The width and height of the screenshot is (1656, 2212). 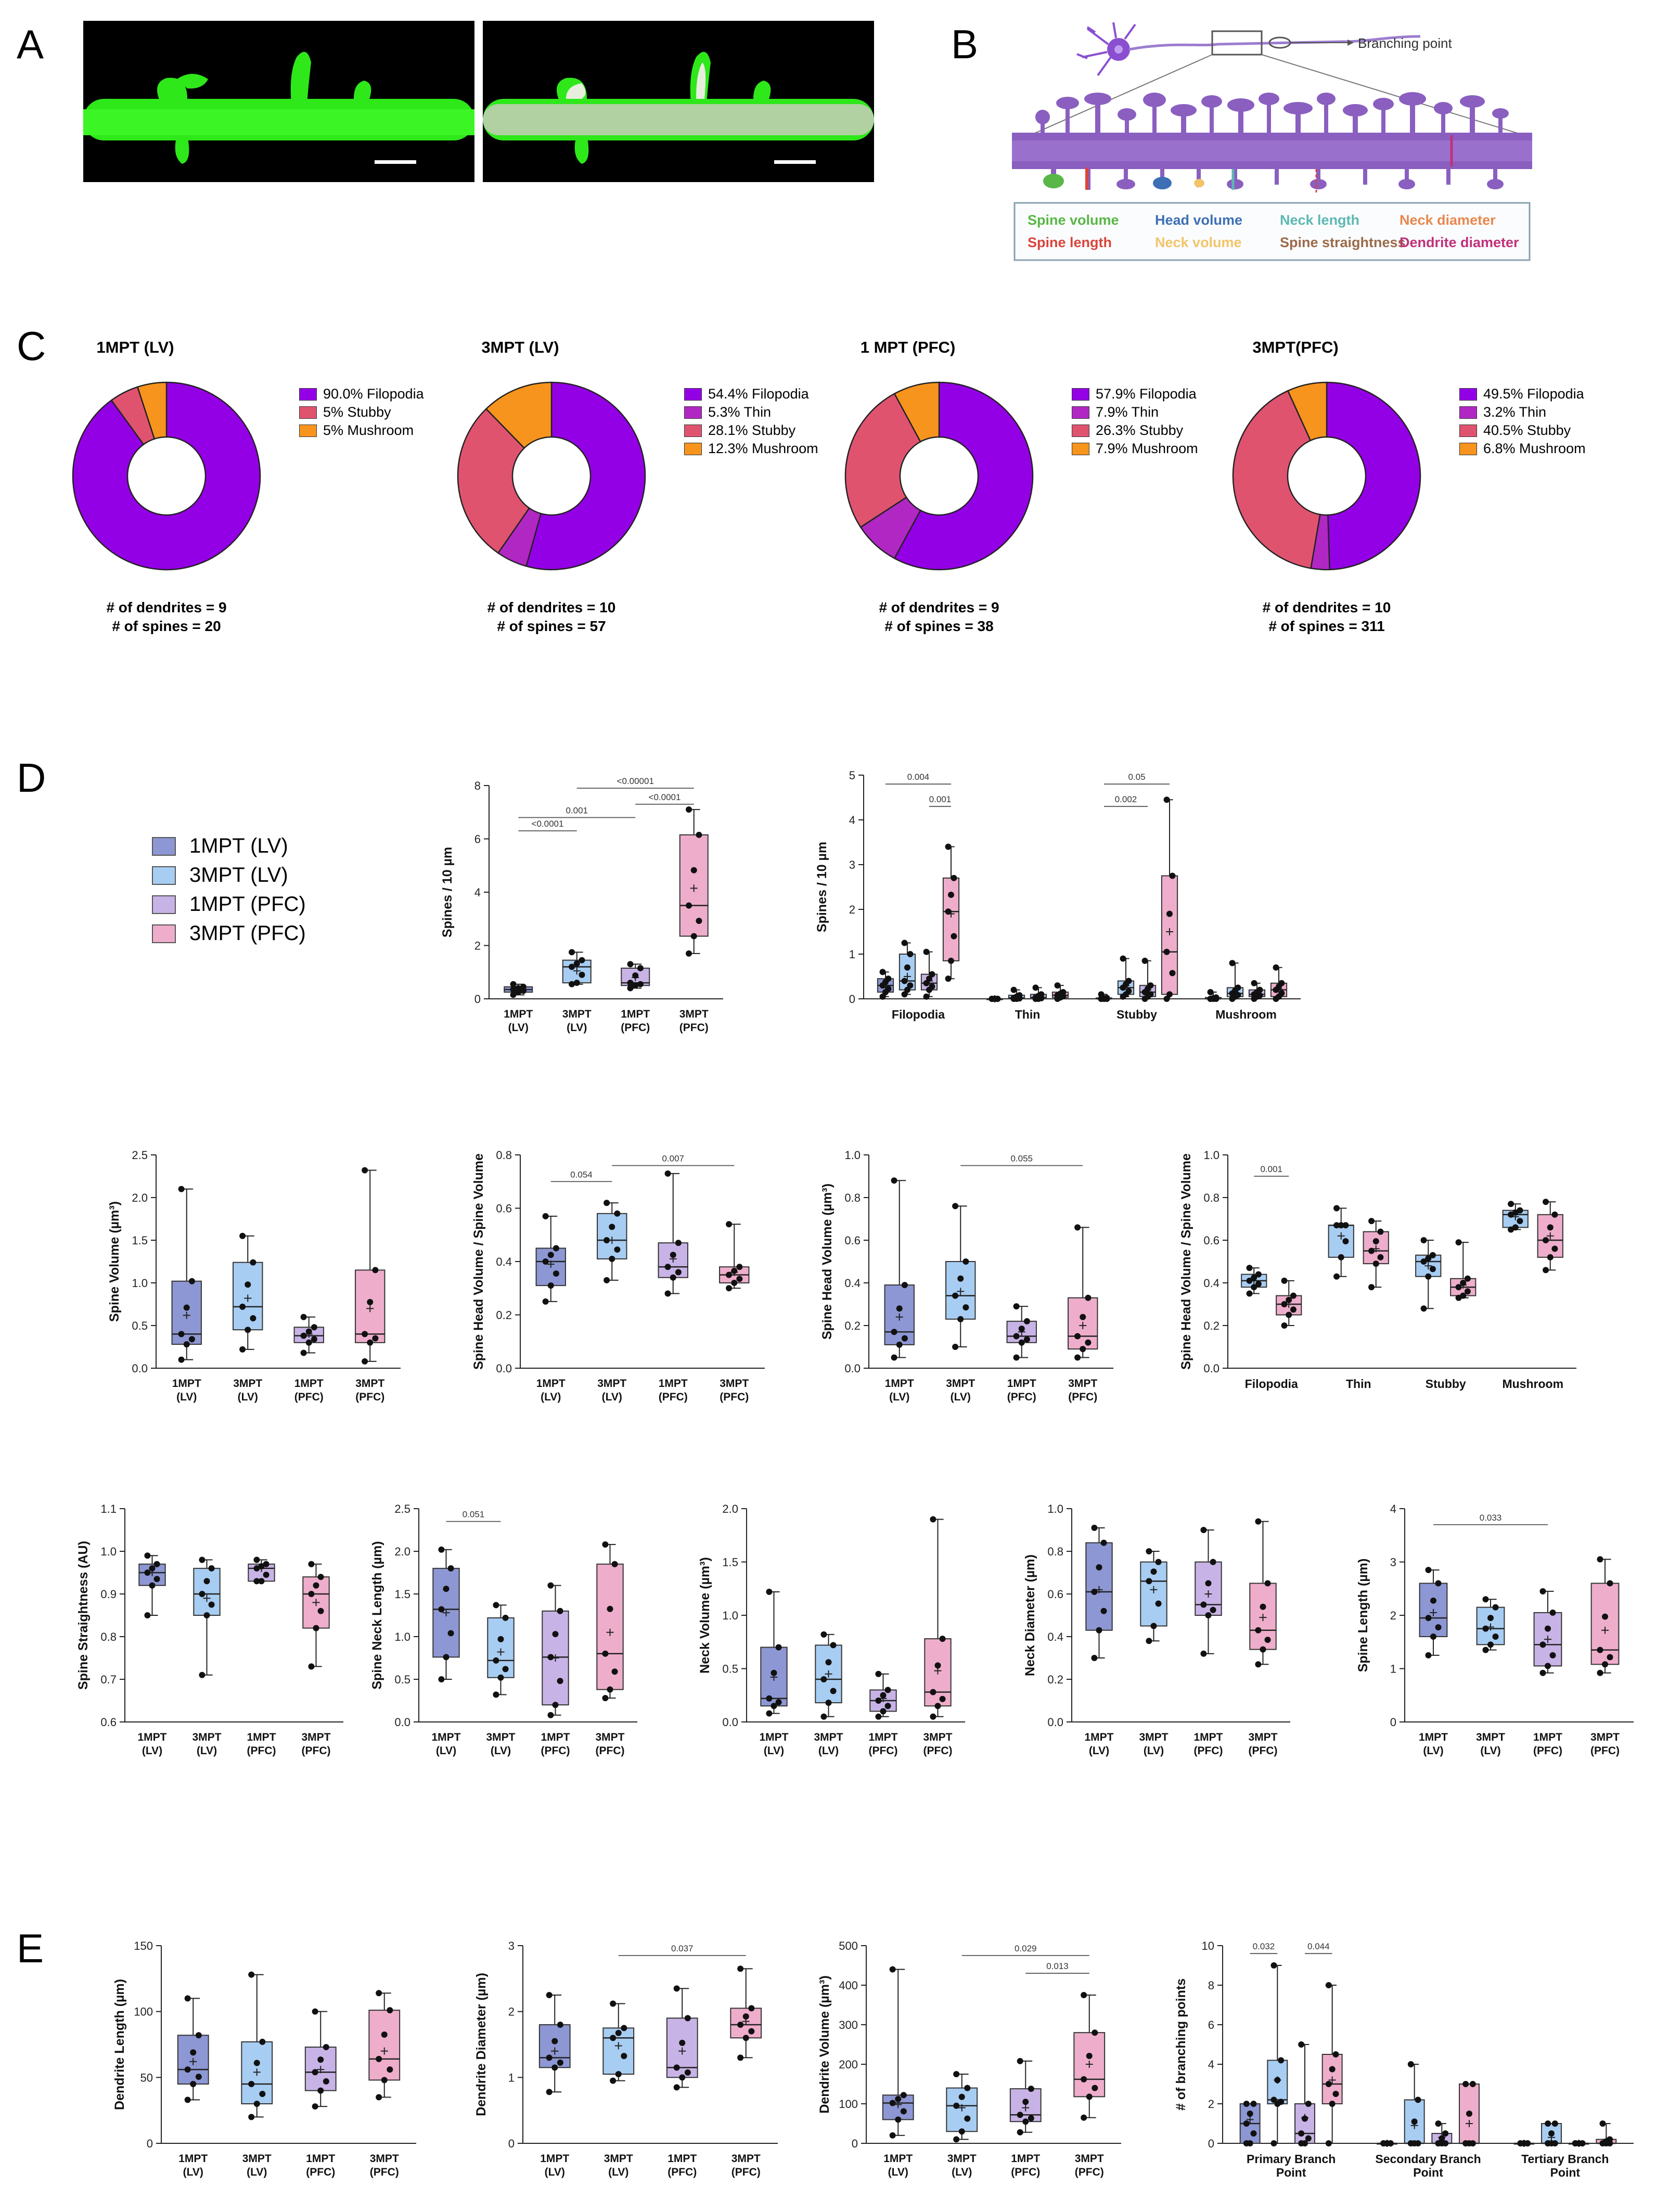 What do you see at coordinates (918, 777) in the screenshot?
I see `p-value-label: 0.004` at bounding box center [918, 777].